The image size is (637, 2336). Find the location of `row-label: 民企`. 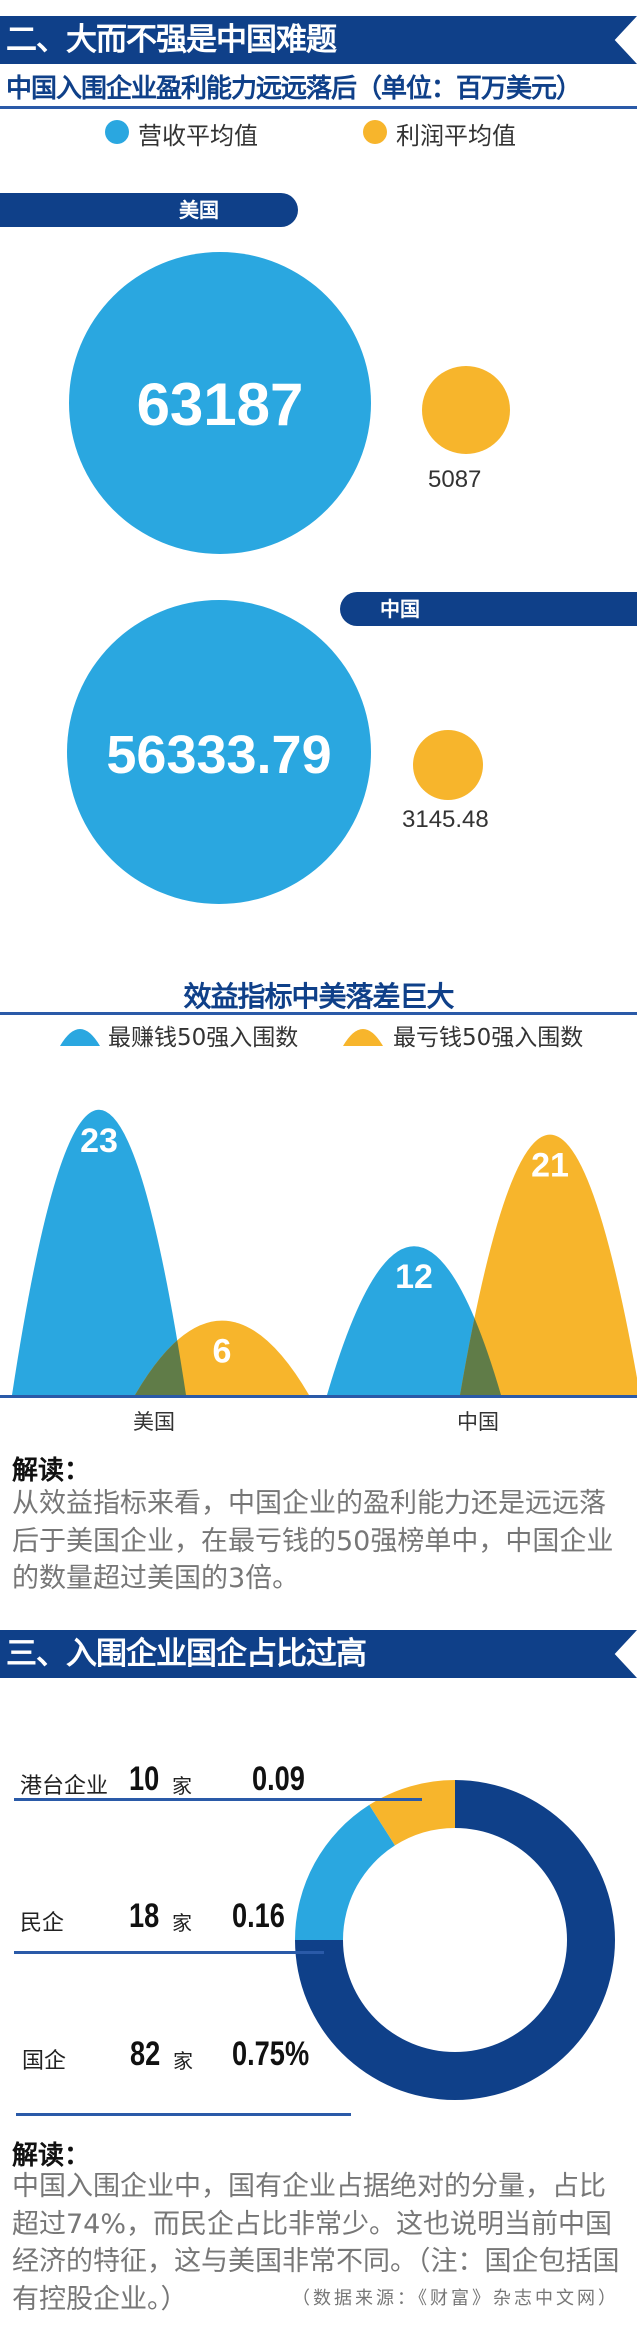

row-label: 民企 is located at coordinates (42, 1923).